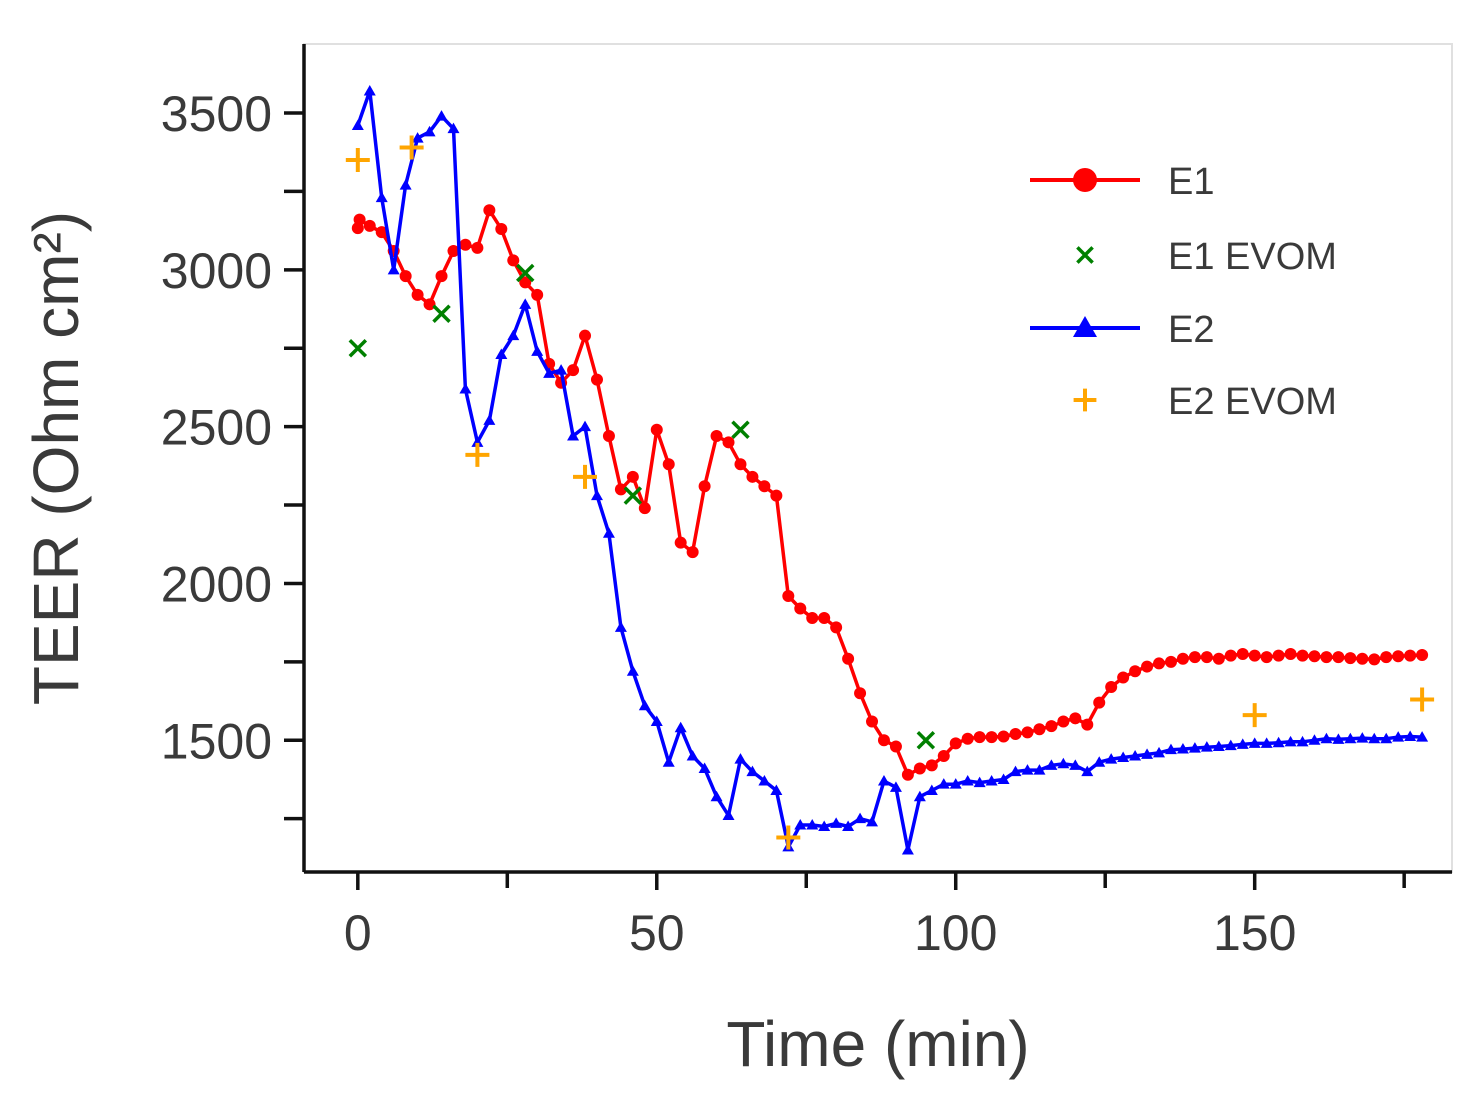 The image size is (1482, 1119). What do you see at coordinates (216, 584) in the screenshot?
I see `y-tick-label: 2000` at bounding box center [216, 584].